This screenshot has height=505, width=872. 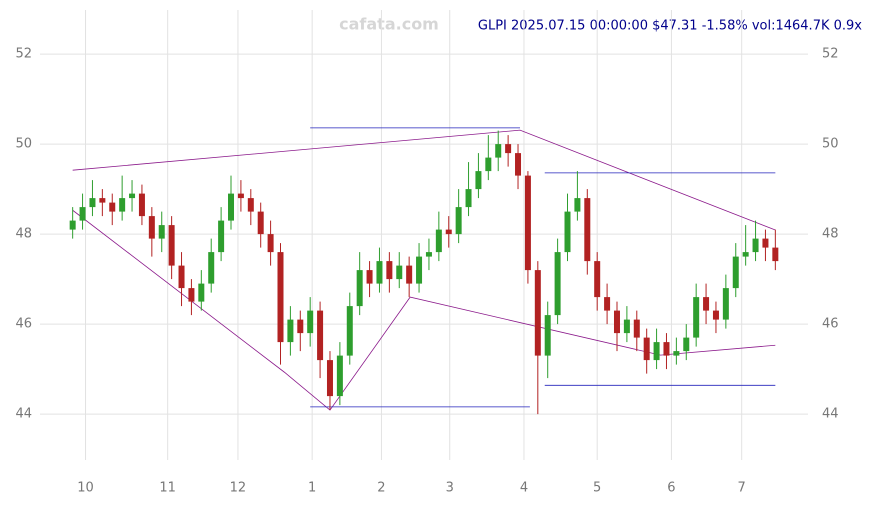 What do you see at coordinates (830, 234) in the screenshot?
I see `y-tick-label-right: 48` at bounding box center [830, 234].